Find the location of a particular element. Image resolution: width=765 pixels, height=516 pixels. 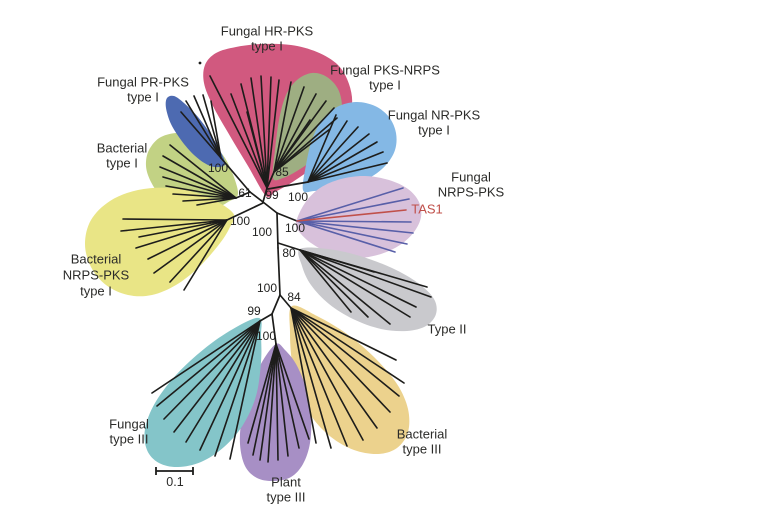

clade-label-fungal-nr-pks: type I is located at coordinates (434, 130).